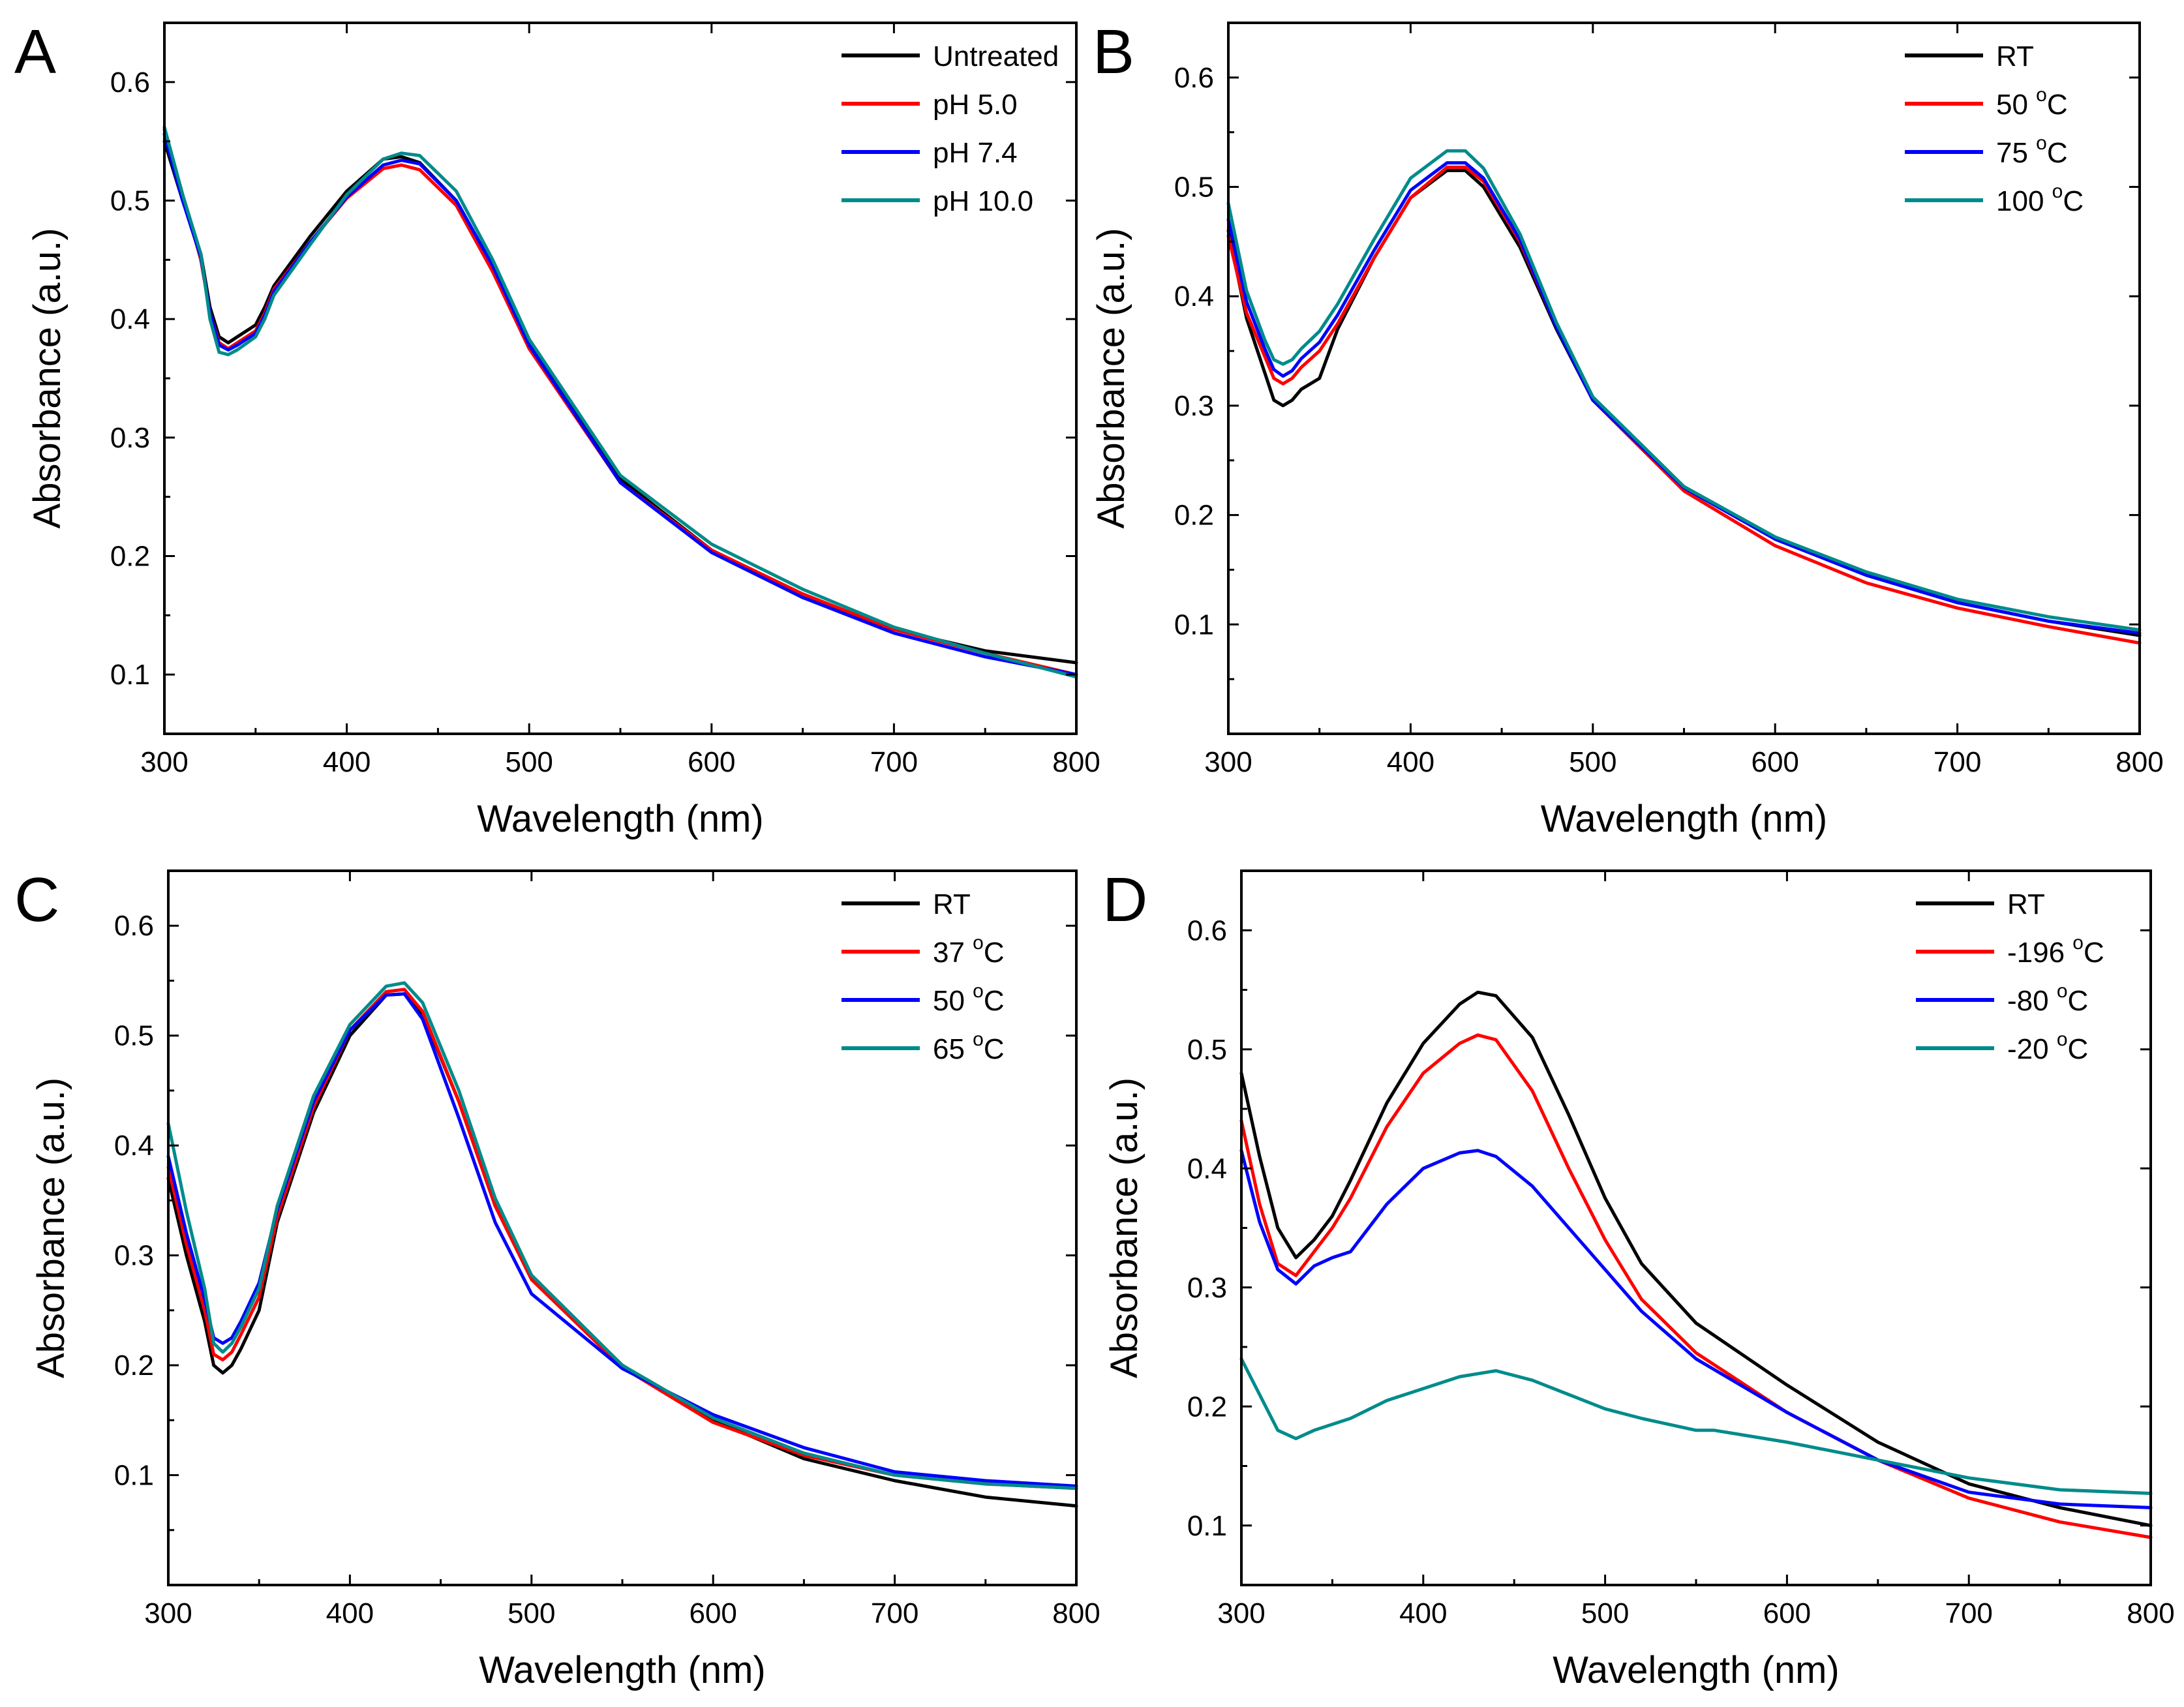  I want to click on legend-label: 37 oC, so click(969, 950).